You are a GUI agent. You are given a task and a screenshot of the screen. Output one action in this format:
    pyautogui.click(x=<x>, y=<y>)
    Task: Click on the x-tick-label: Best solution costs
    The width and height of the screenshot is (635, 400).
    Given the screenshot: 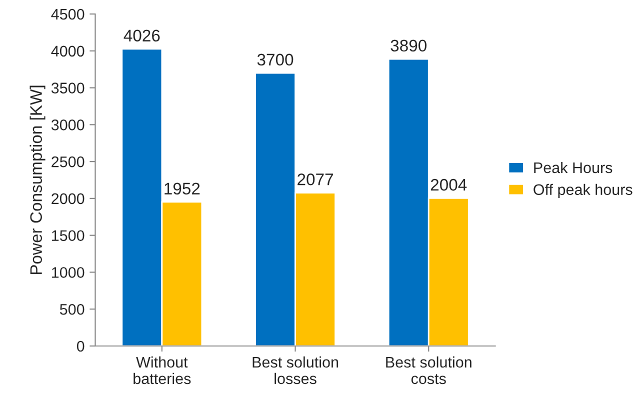 What is the action you would take?
    pyautogui.click(x=429, y=370)
    